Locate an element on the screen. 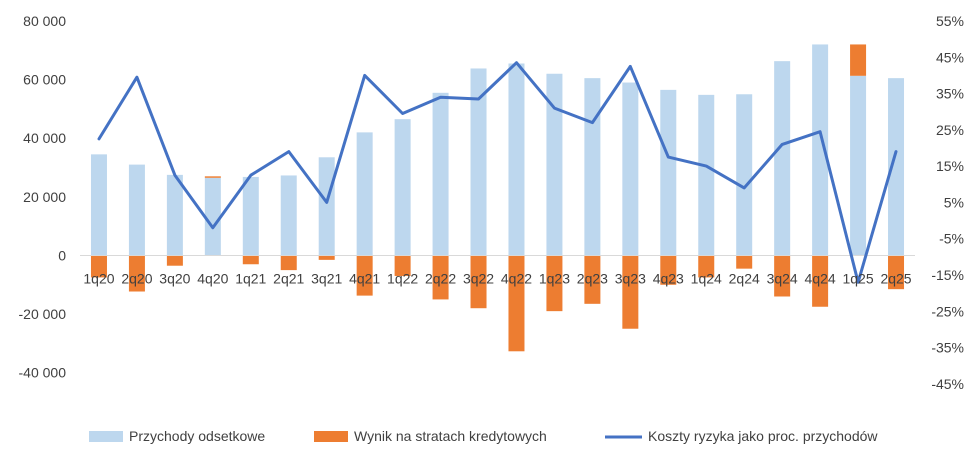  category-label: 3q23 is located at coordinates (630, 278).